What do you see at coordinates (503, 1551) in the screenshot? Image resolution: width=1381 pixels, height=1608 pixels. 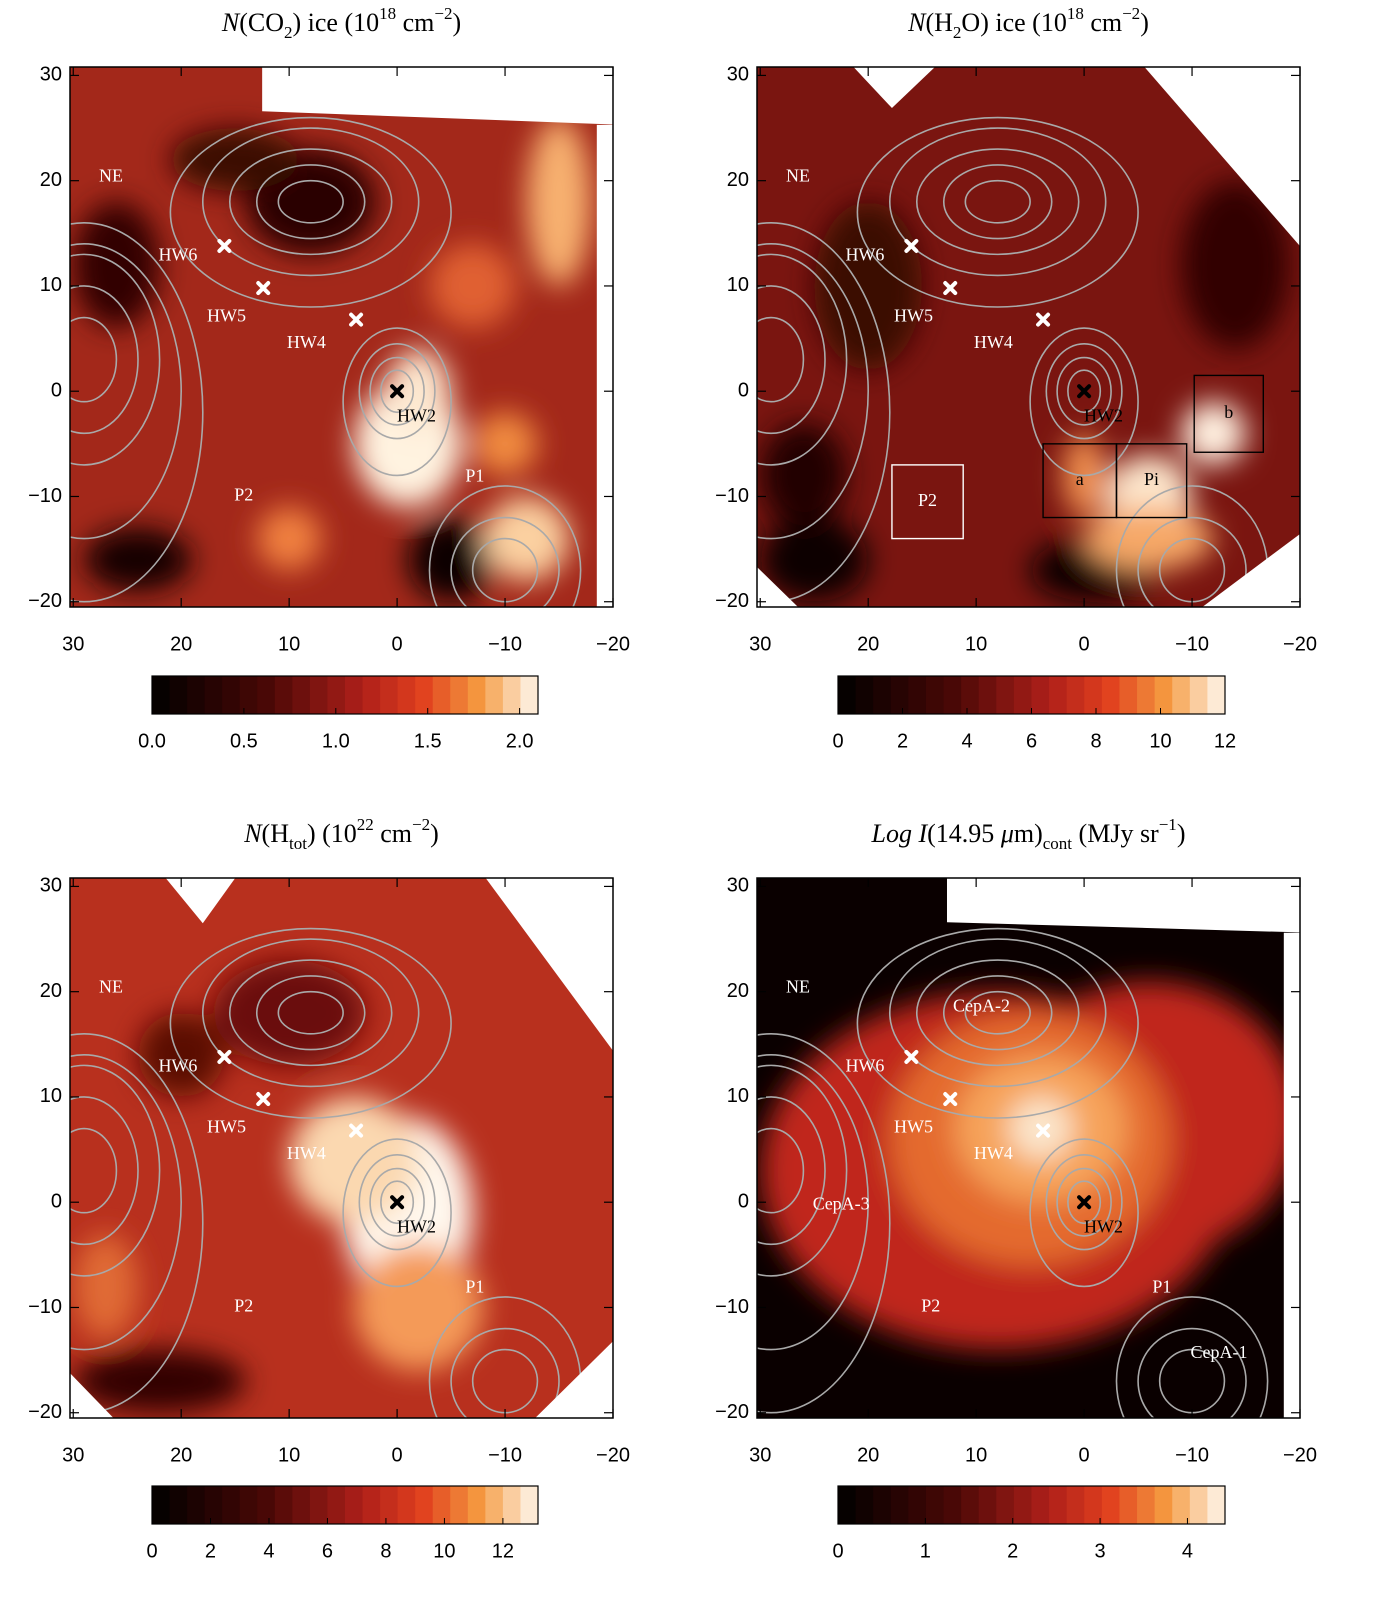 I see `colorbar-tick-label: 12` at bounding box center [503, 1551].